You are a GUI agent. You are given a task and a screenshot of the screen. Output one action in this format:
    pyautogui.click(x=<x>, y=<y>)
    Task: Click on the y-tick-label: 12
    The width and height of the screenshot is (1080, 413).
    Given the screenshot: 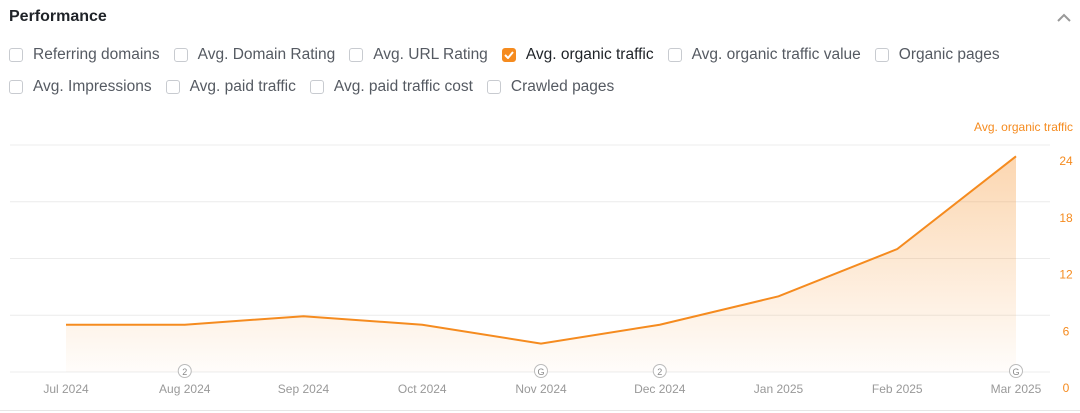 What is the action you would take?
    pyautogui.click(x=1066, y=275)
    